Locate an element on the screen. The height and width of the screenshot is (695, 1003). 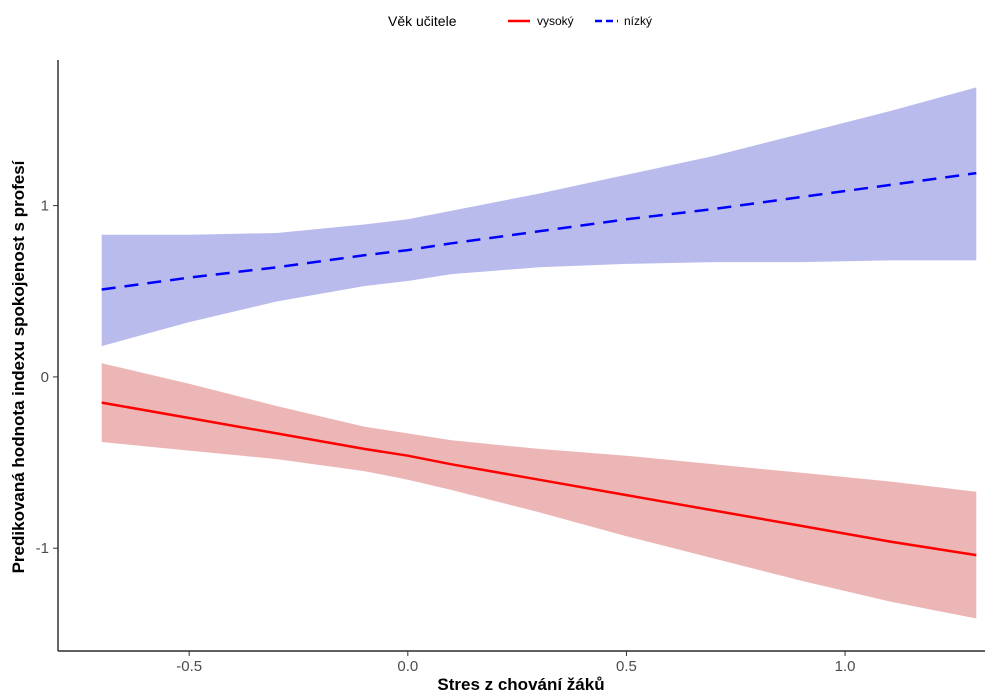
y-tick-label: 1 is located at coordinates (45, 206).